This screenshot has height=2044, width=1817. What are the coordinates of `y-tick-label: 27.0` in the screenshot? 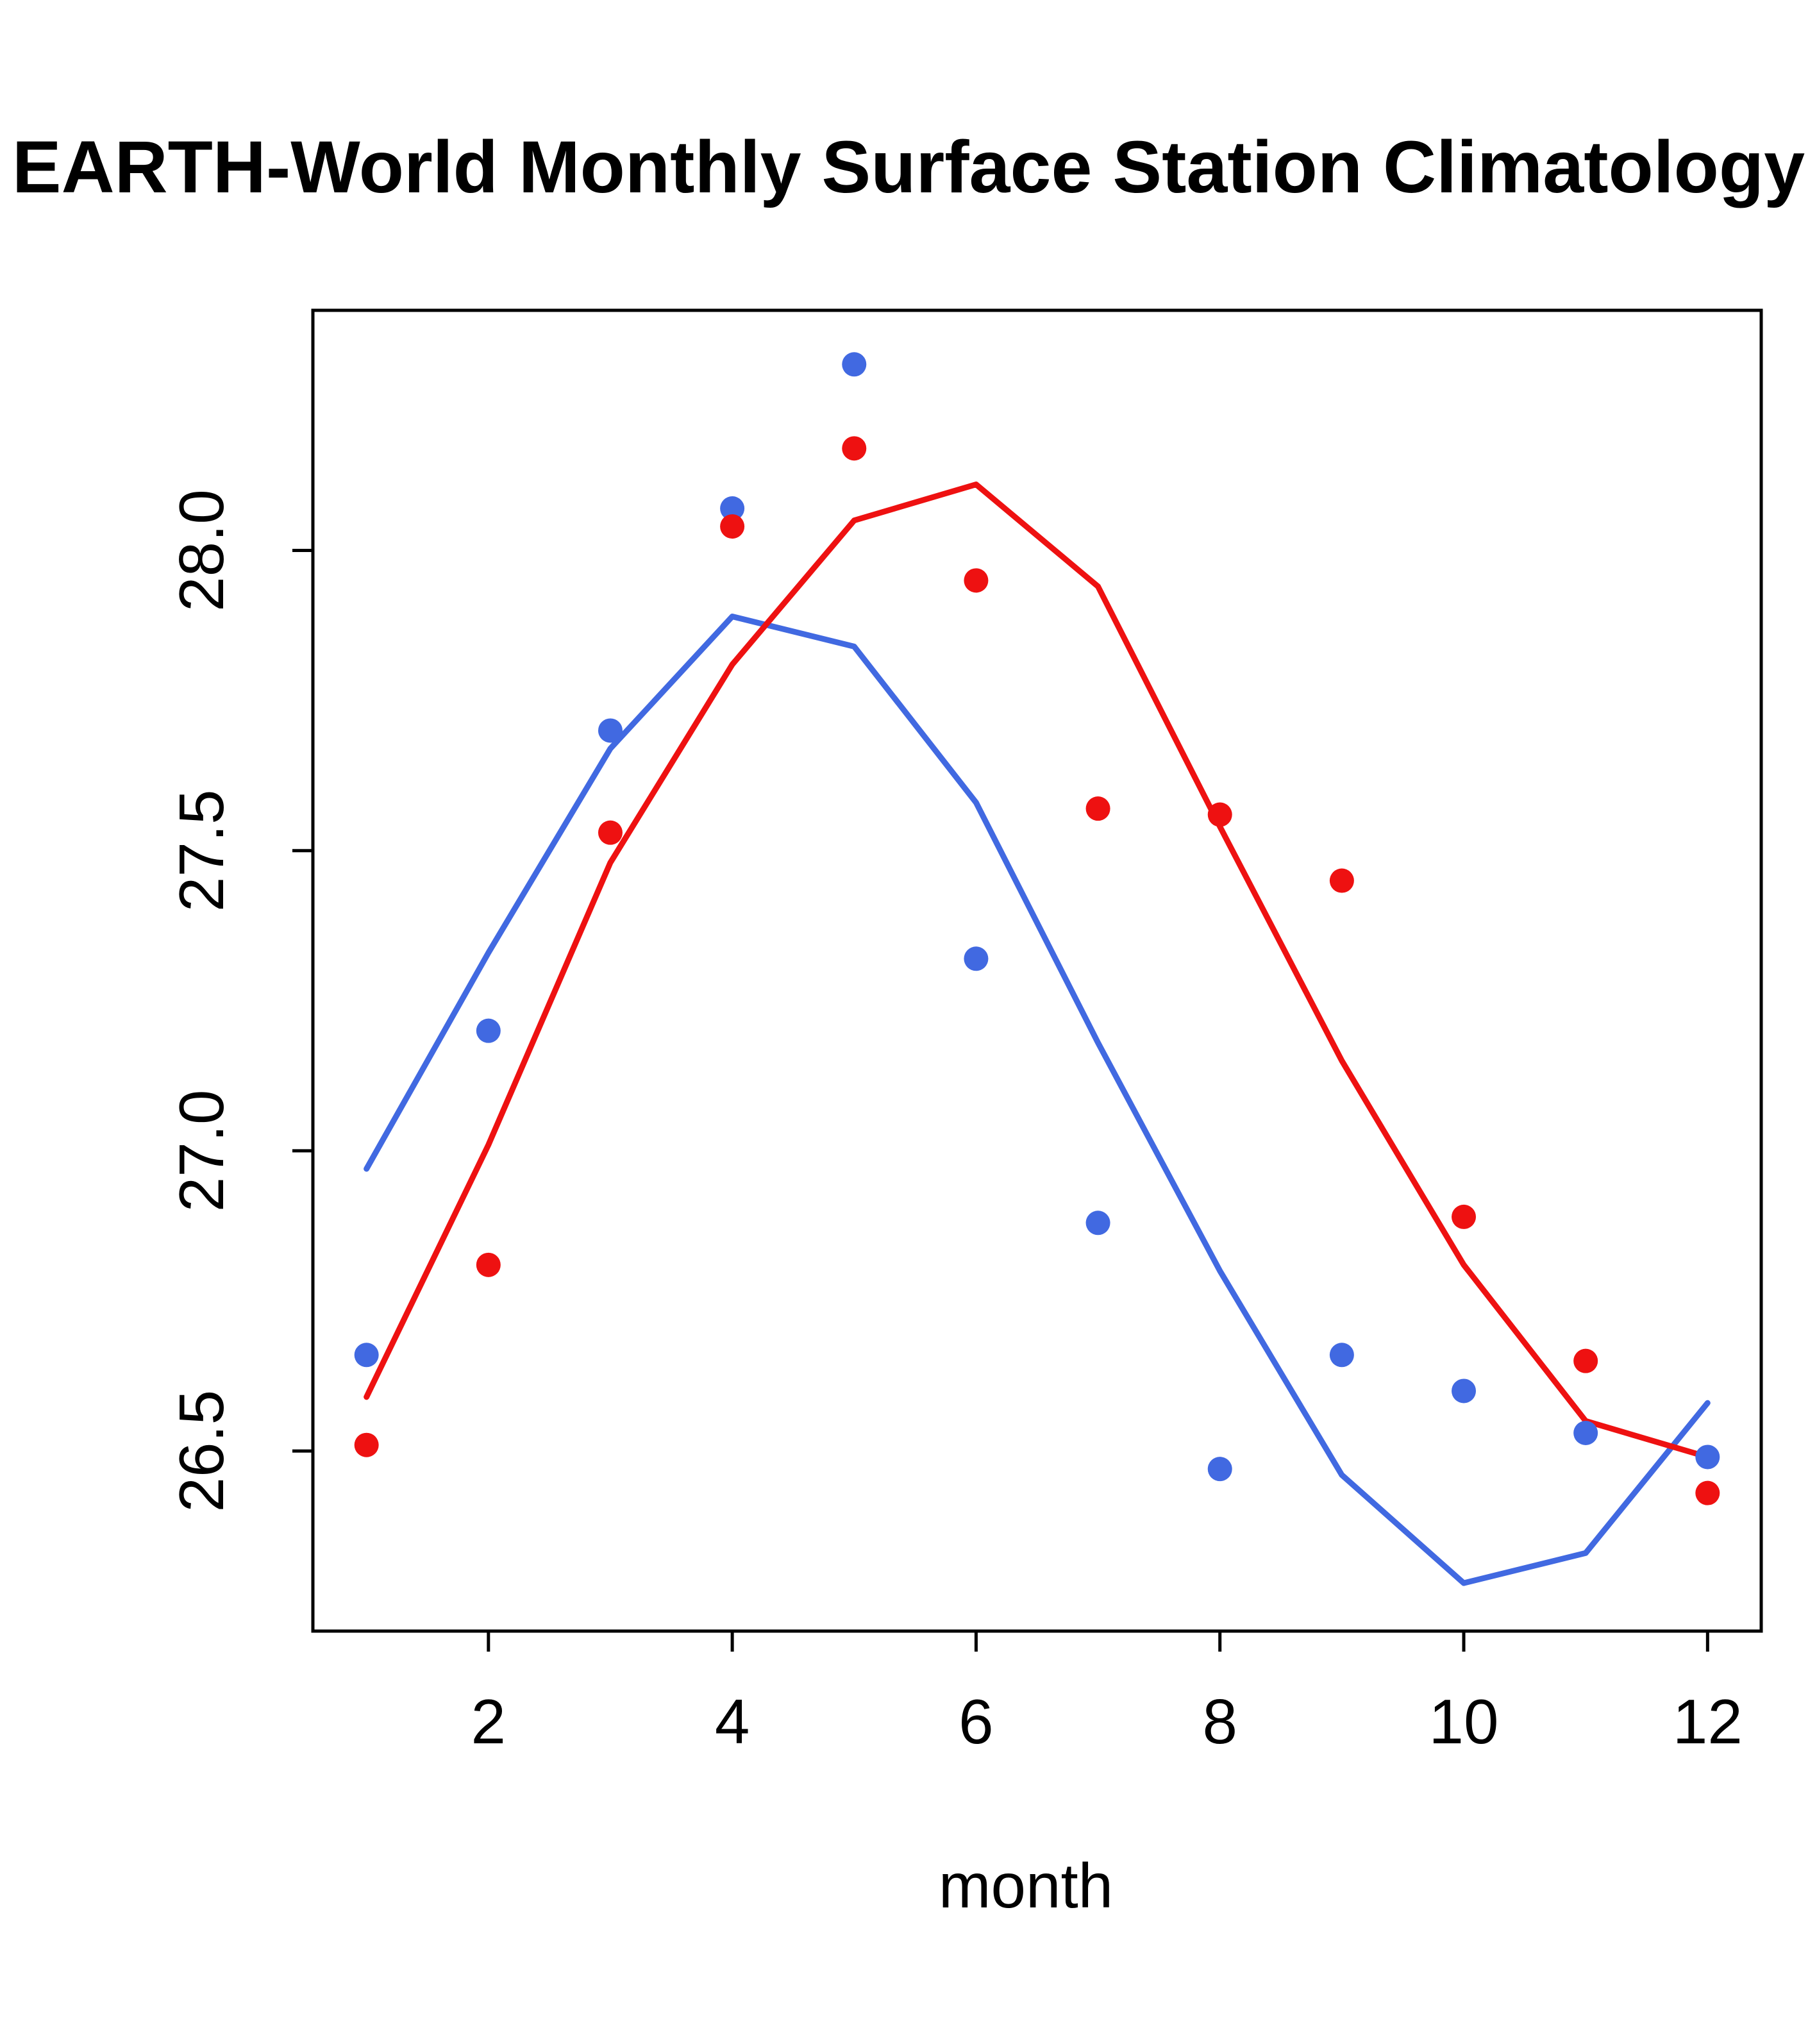 It's located at (201, 1151).